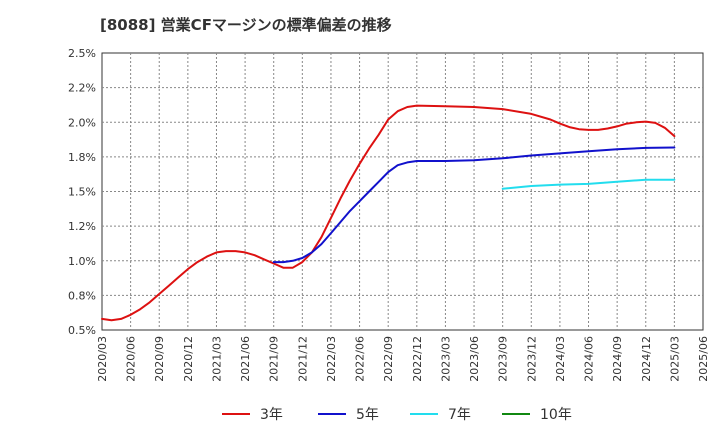  What do you see at coordinates (246, 25) in the screenshot?
I see `chart-title: [8088] 営業CFマージンの標準偏差の推移` at bounding box center [246, 25].